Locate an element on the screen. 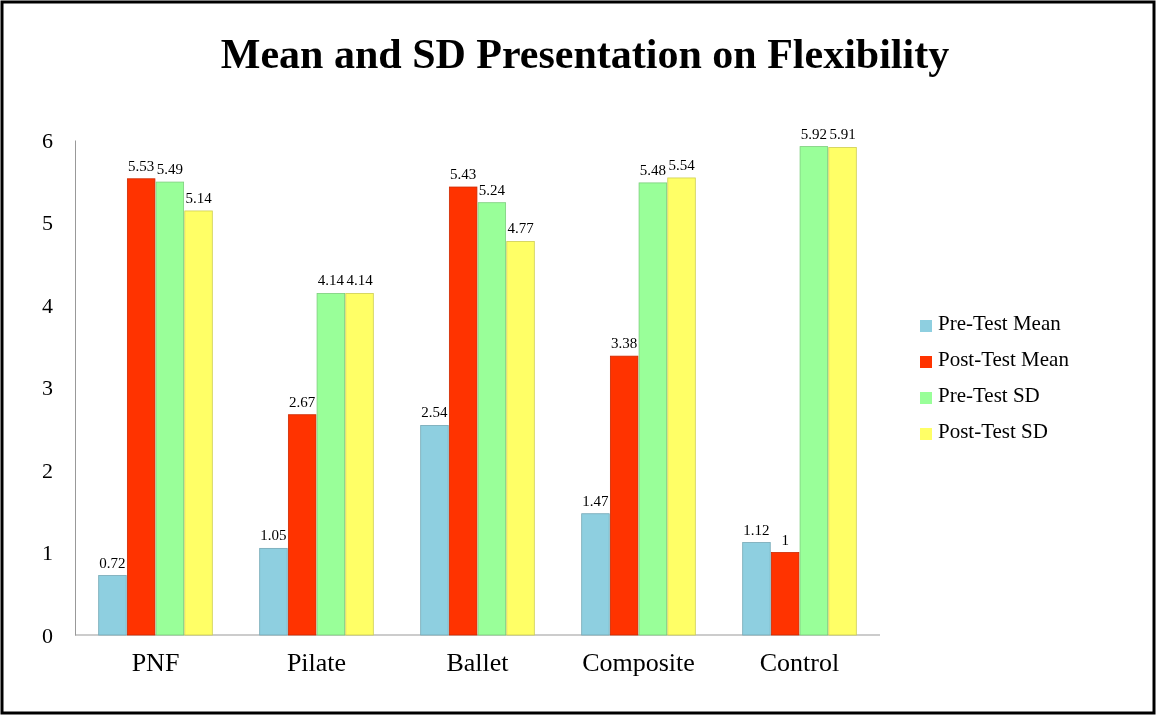 Image resolution: width=1156 pixels, height=715 pixels. y-tick-label: 0 is located at coordinates (47, 635).